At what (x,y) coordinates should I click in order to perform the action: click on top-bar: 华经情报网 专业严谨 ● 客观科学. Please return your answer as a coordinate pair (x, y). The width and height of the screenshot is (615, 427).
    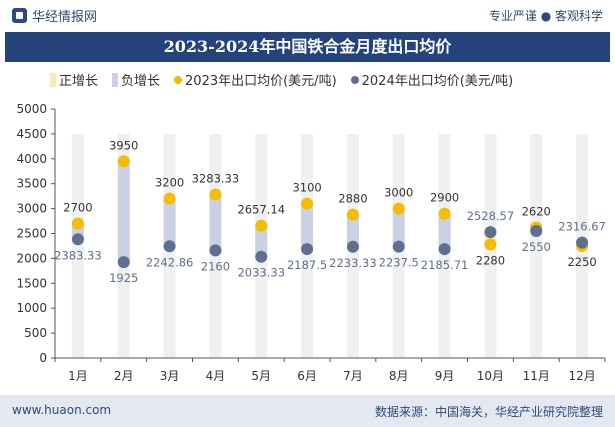
    Looking at the image, I should click on (307, 15).